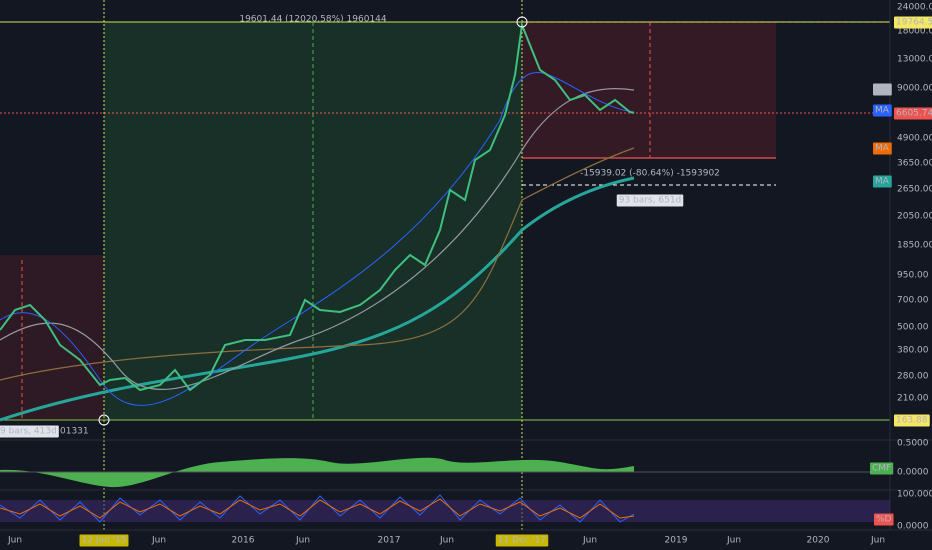 The image size is (932, 550). I want to click on time-label-hl: 12 Jan '15, so click(104, 541).